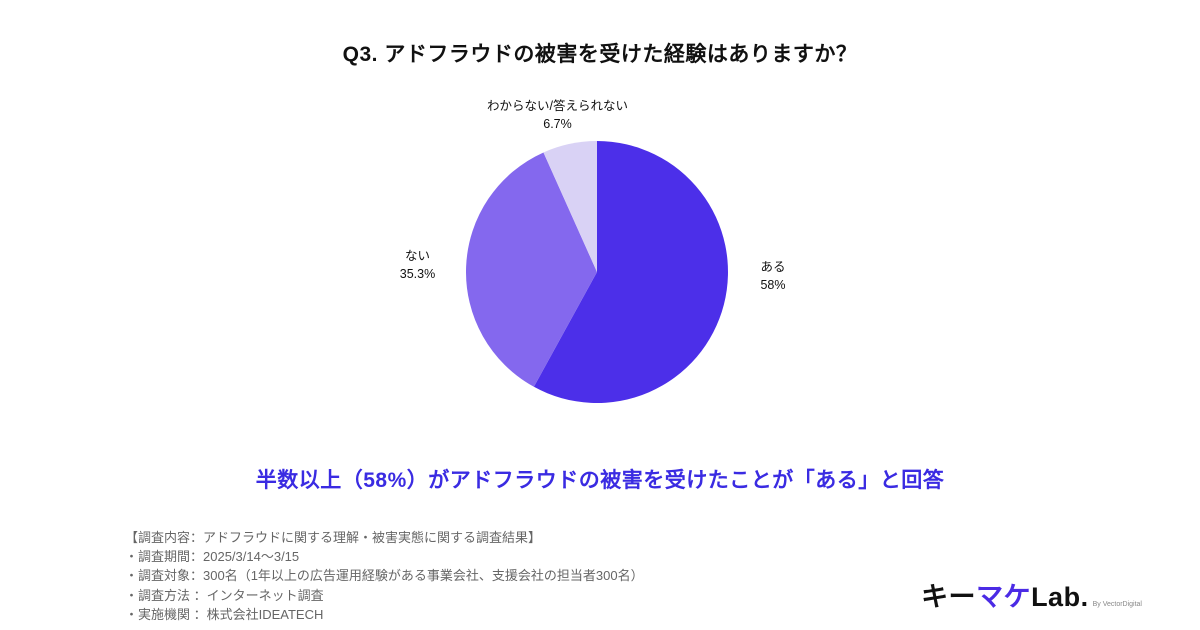 The width and height of the screenshot is (1200, 630). Describe the element at coordinates (531, 269) in the screenshot. I see `pie-slice-no` at that location.